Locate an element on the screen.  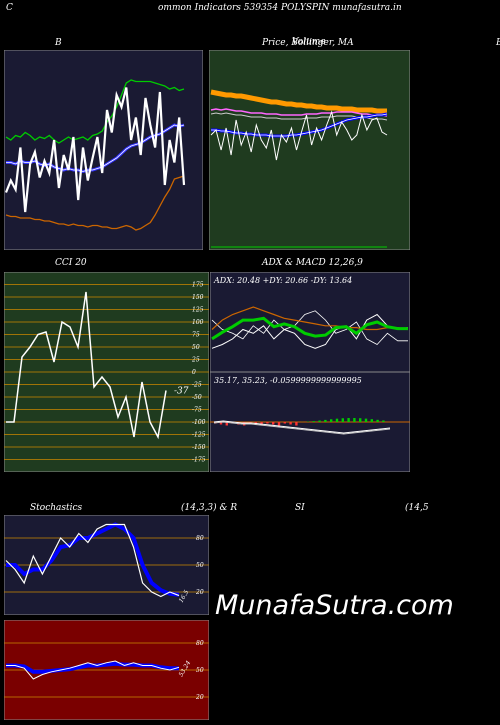
rsi-title: SI is located at coordinates (300, 508).